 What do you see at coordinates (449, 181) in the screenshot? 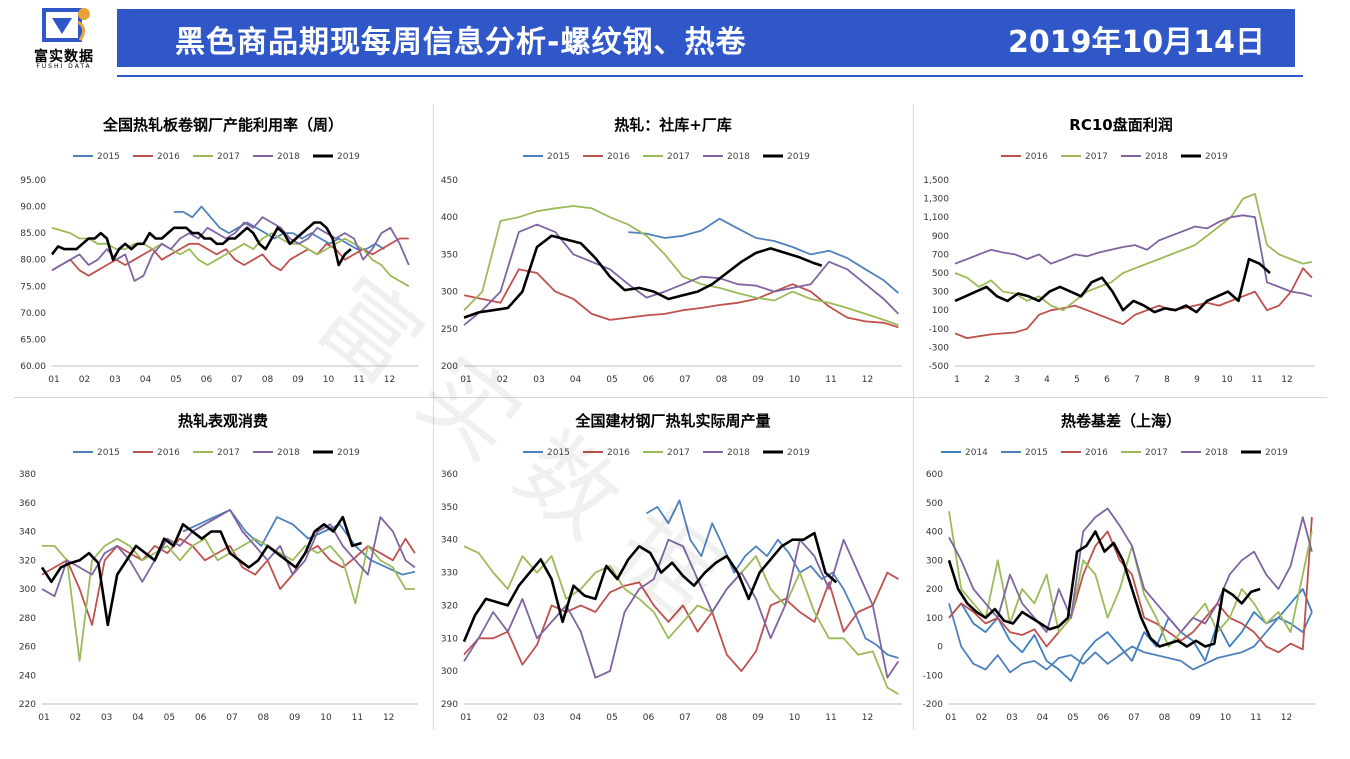
I see `y-tick-label: 450` at bounding box center [449, 181].